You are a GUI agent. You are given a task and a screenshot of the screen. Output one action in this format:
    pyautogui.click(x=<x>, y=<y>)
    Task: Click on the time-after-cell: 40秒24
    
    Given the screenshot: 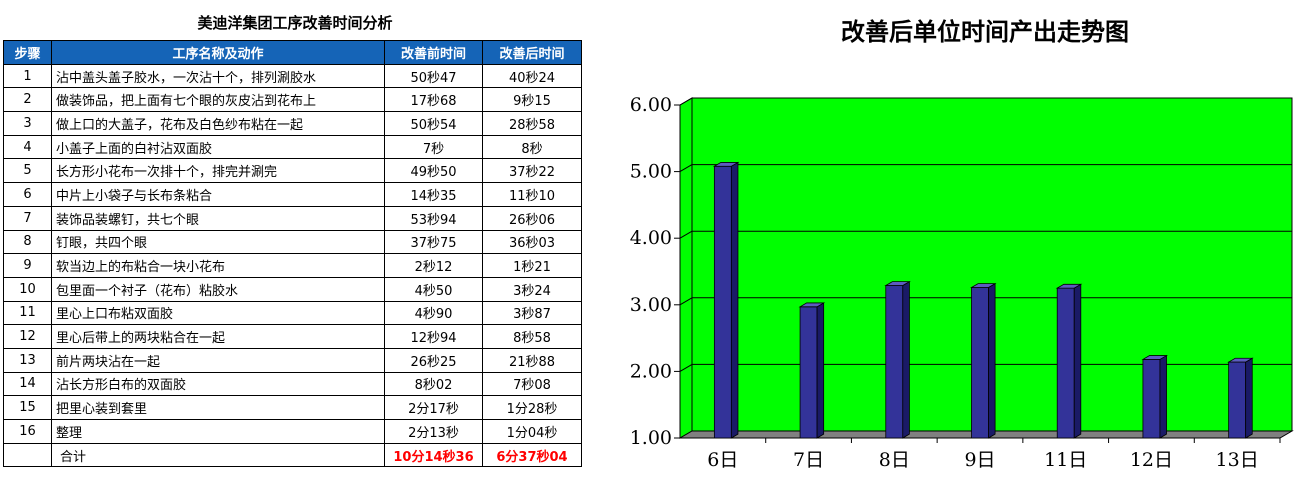 What is the action you would take?
    pyautogui.click(x=532, y=76)
    